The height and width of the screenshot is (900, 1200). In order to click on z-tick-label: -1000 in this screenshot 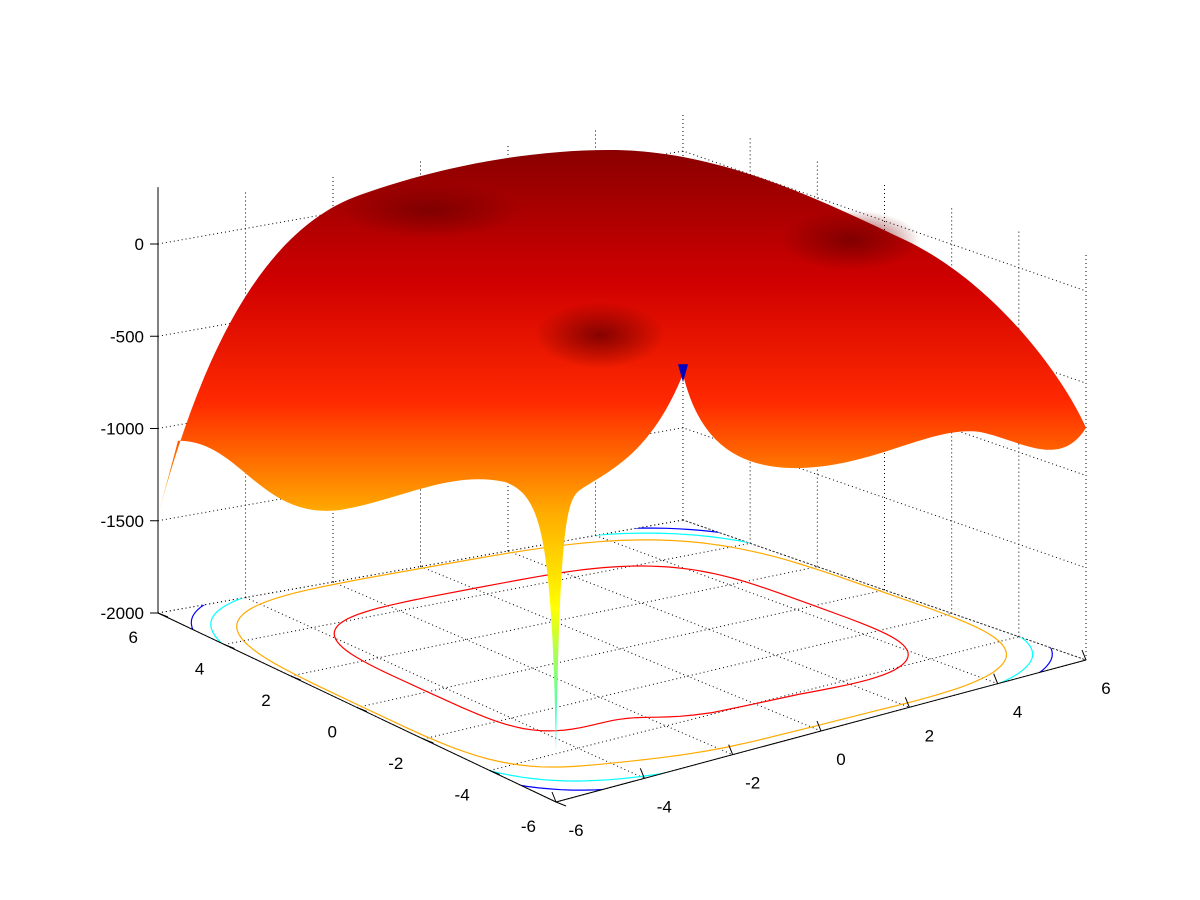, I will do `click(122, 429)`.